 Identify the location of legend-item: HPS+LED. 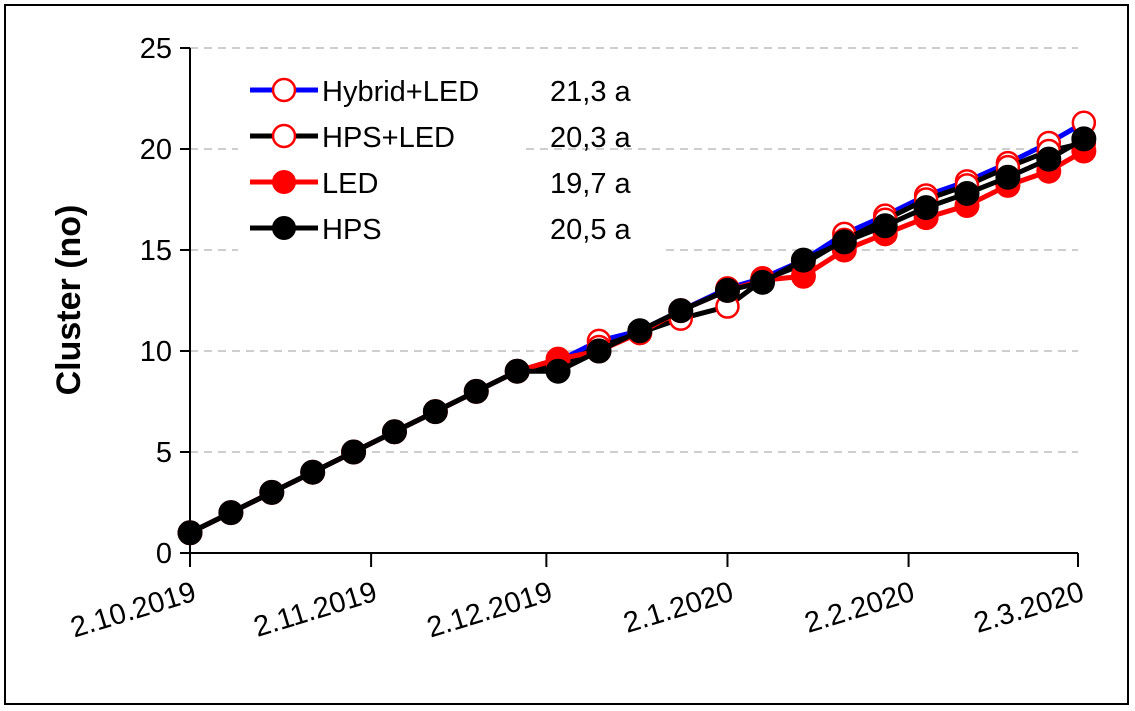
(352, 138).